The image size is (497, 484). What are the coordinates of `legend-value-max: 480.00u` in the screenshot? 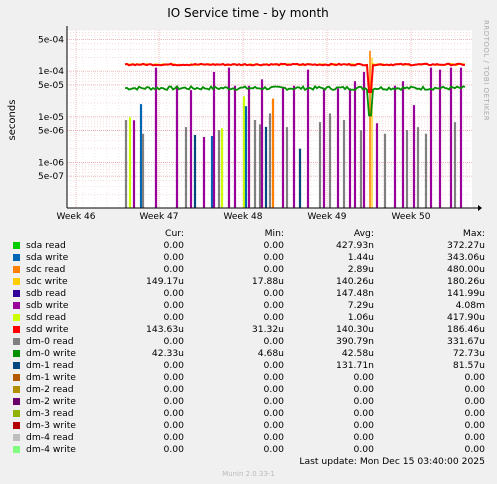 It's located at (466, 269).